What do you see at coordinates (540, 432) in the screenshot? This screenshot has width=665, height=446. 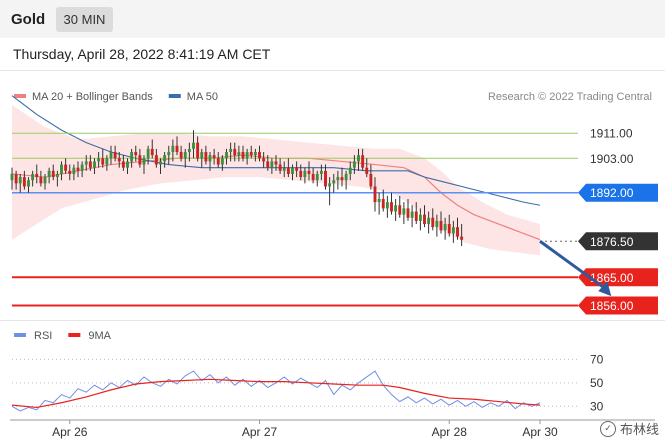 I see `x-tick-label-3: Apr 30` at bounding box center [540, 432].